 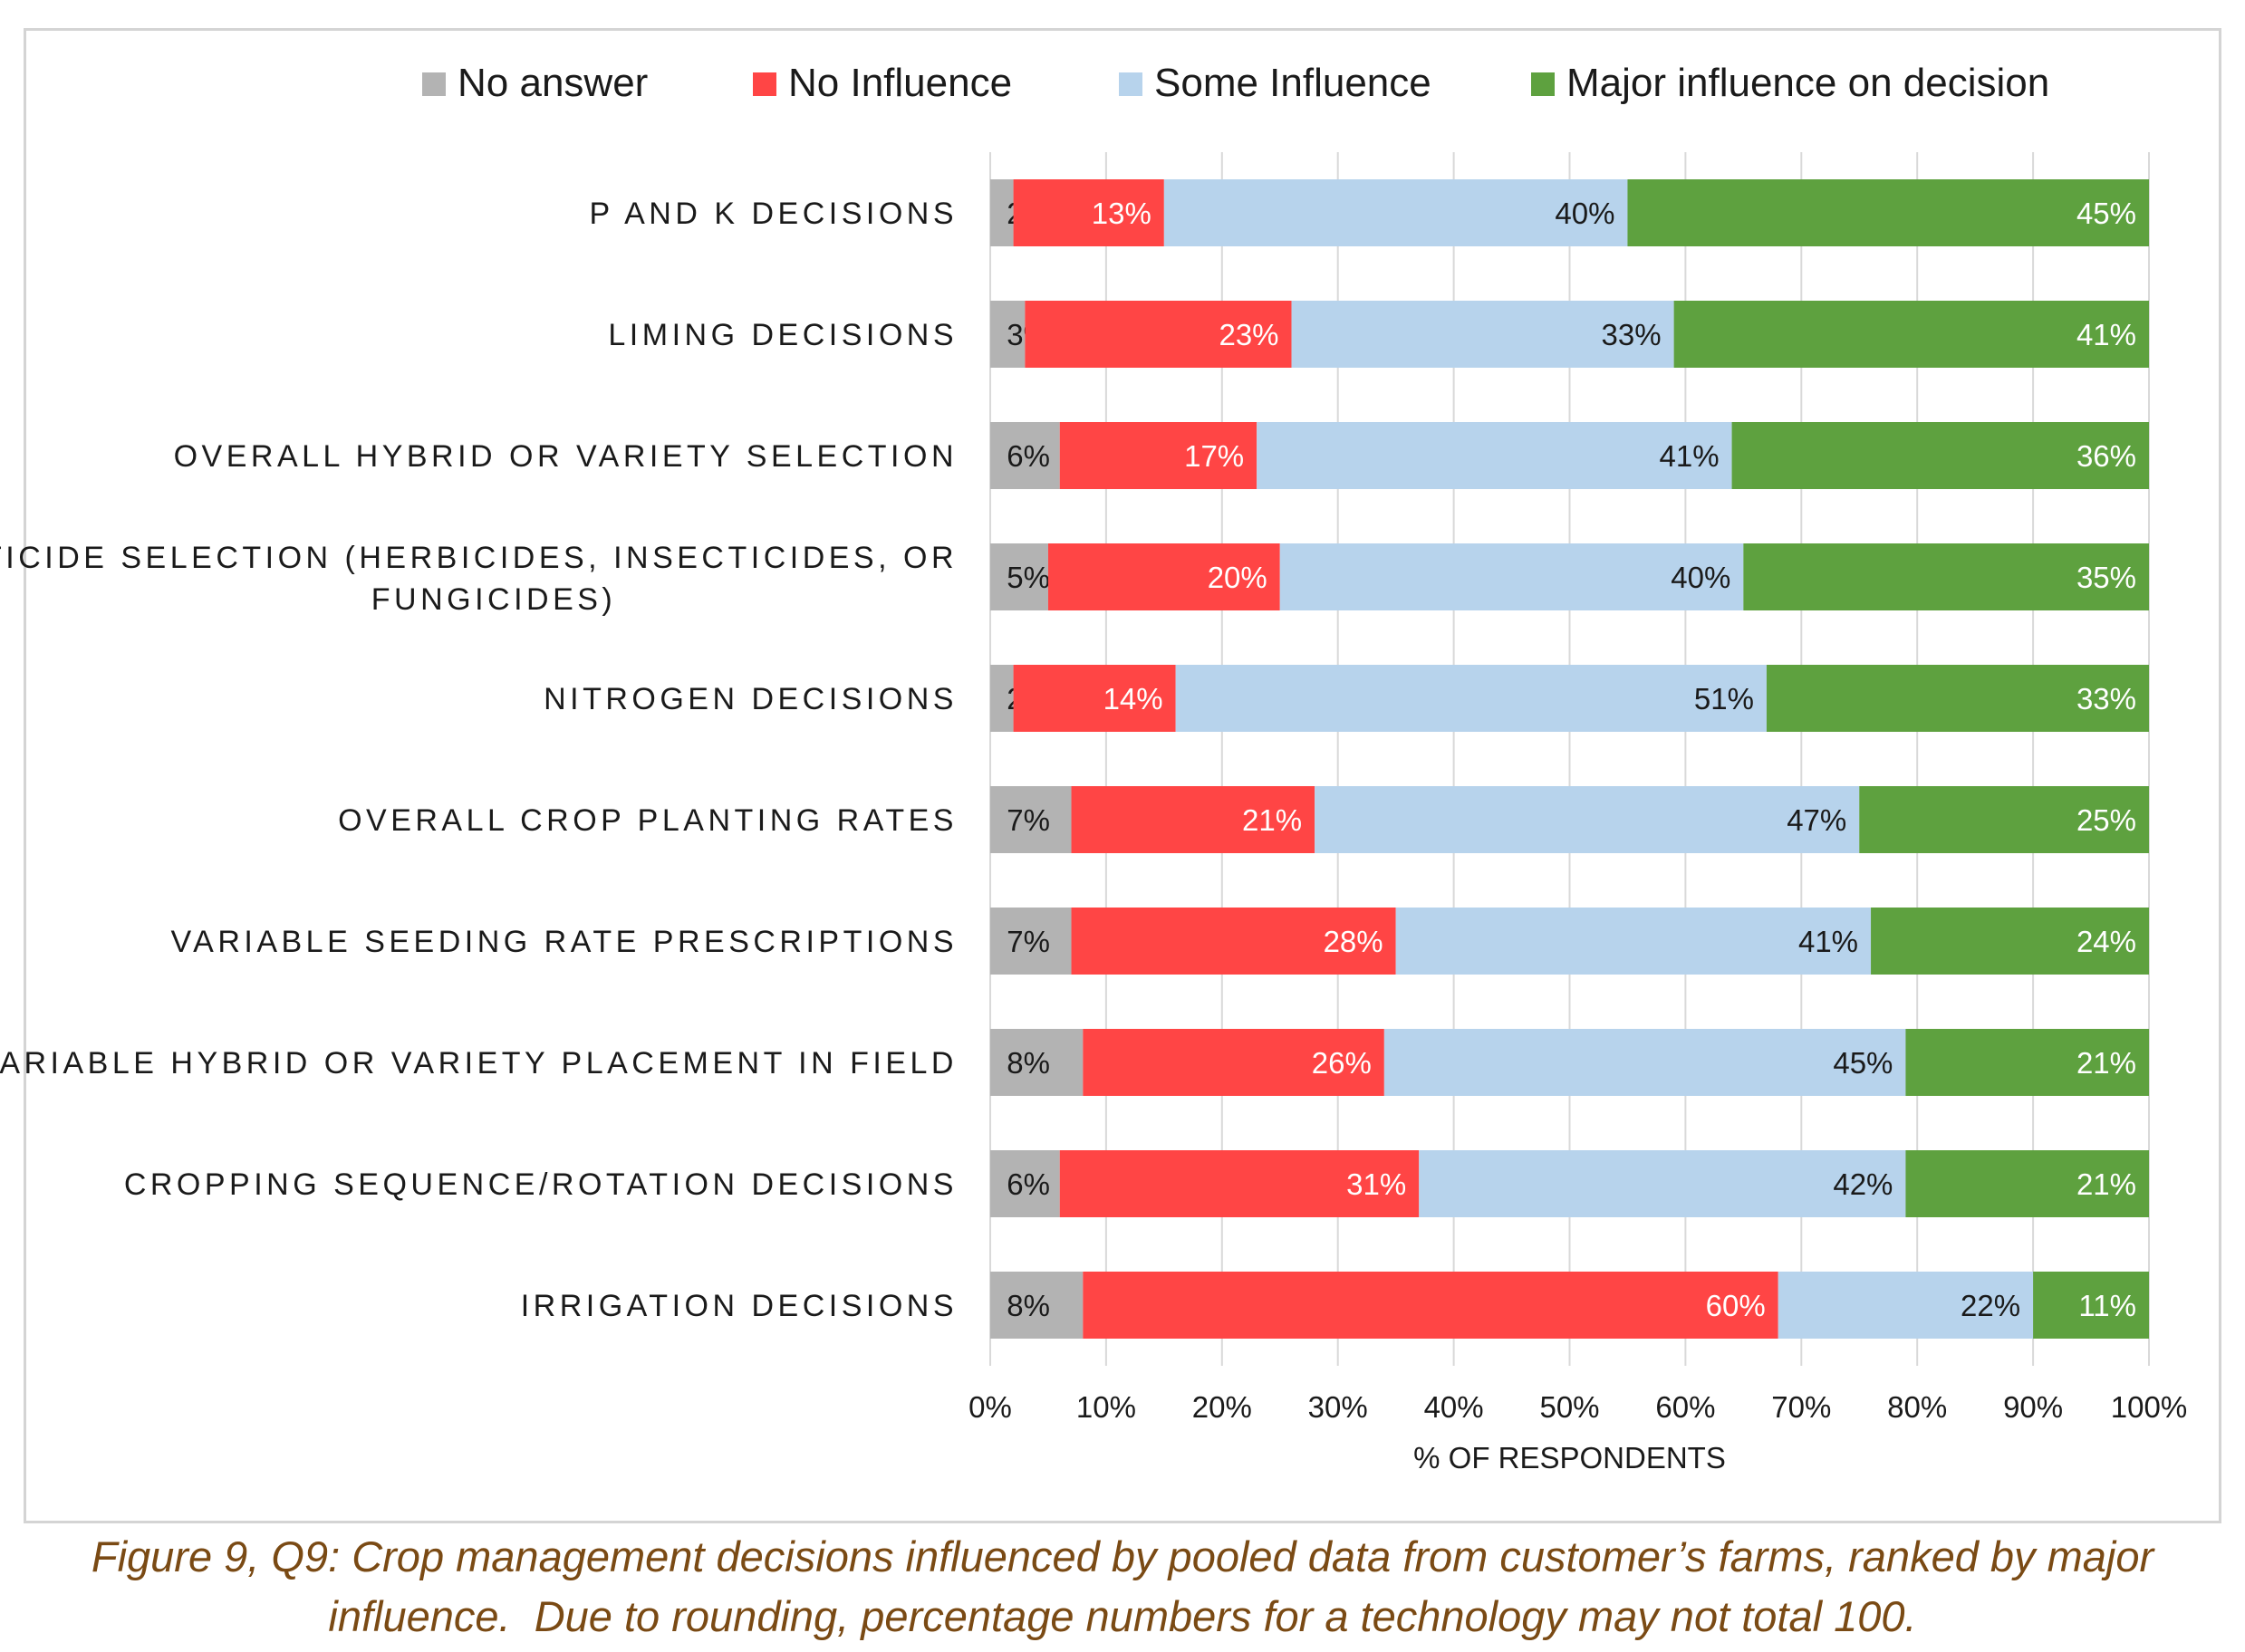 What do you see at coordinates (1570, 819) in the screenshot?
I see `bar-row: 7% 21% 47% 25%` at bounding box center [1570, 819].